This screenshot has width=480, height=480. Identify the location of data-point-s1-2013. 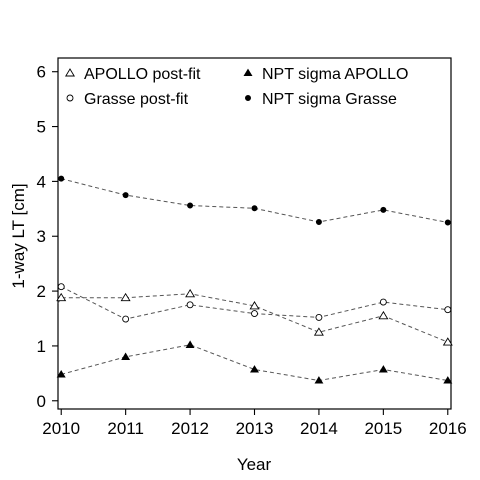
(254, 305).